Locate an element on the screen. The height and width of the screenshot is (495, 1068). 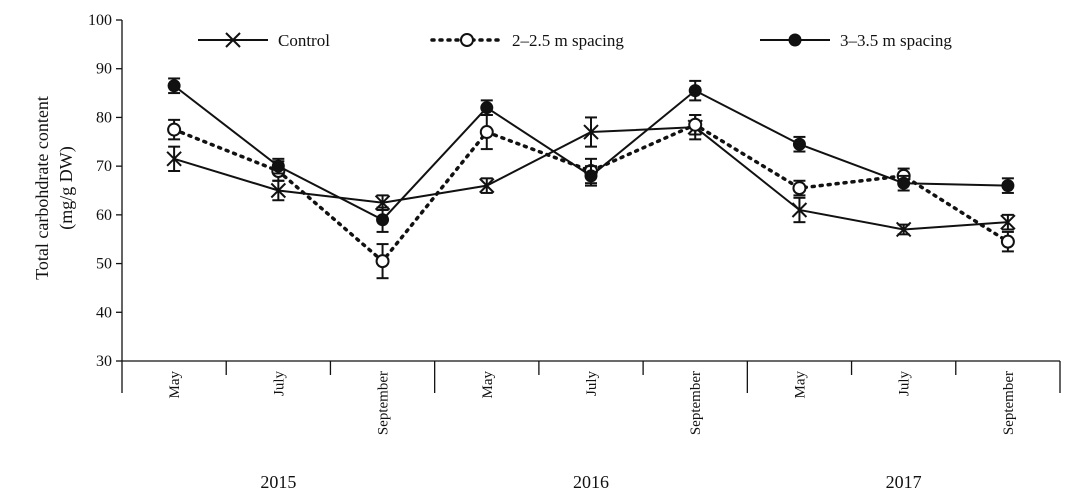
legend-label: Control is located at coordinates (304, 40).